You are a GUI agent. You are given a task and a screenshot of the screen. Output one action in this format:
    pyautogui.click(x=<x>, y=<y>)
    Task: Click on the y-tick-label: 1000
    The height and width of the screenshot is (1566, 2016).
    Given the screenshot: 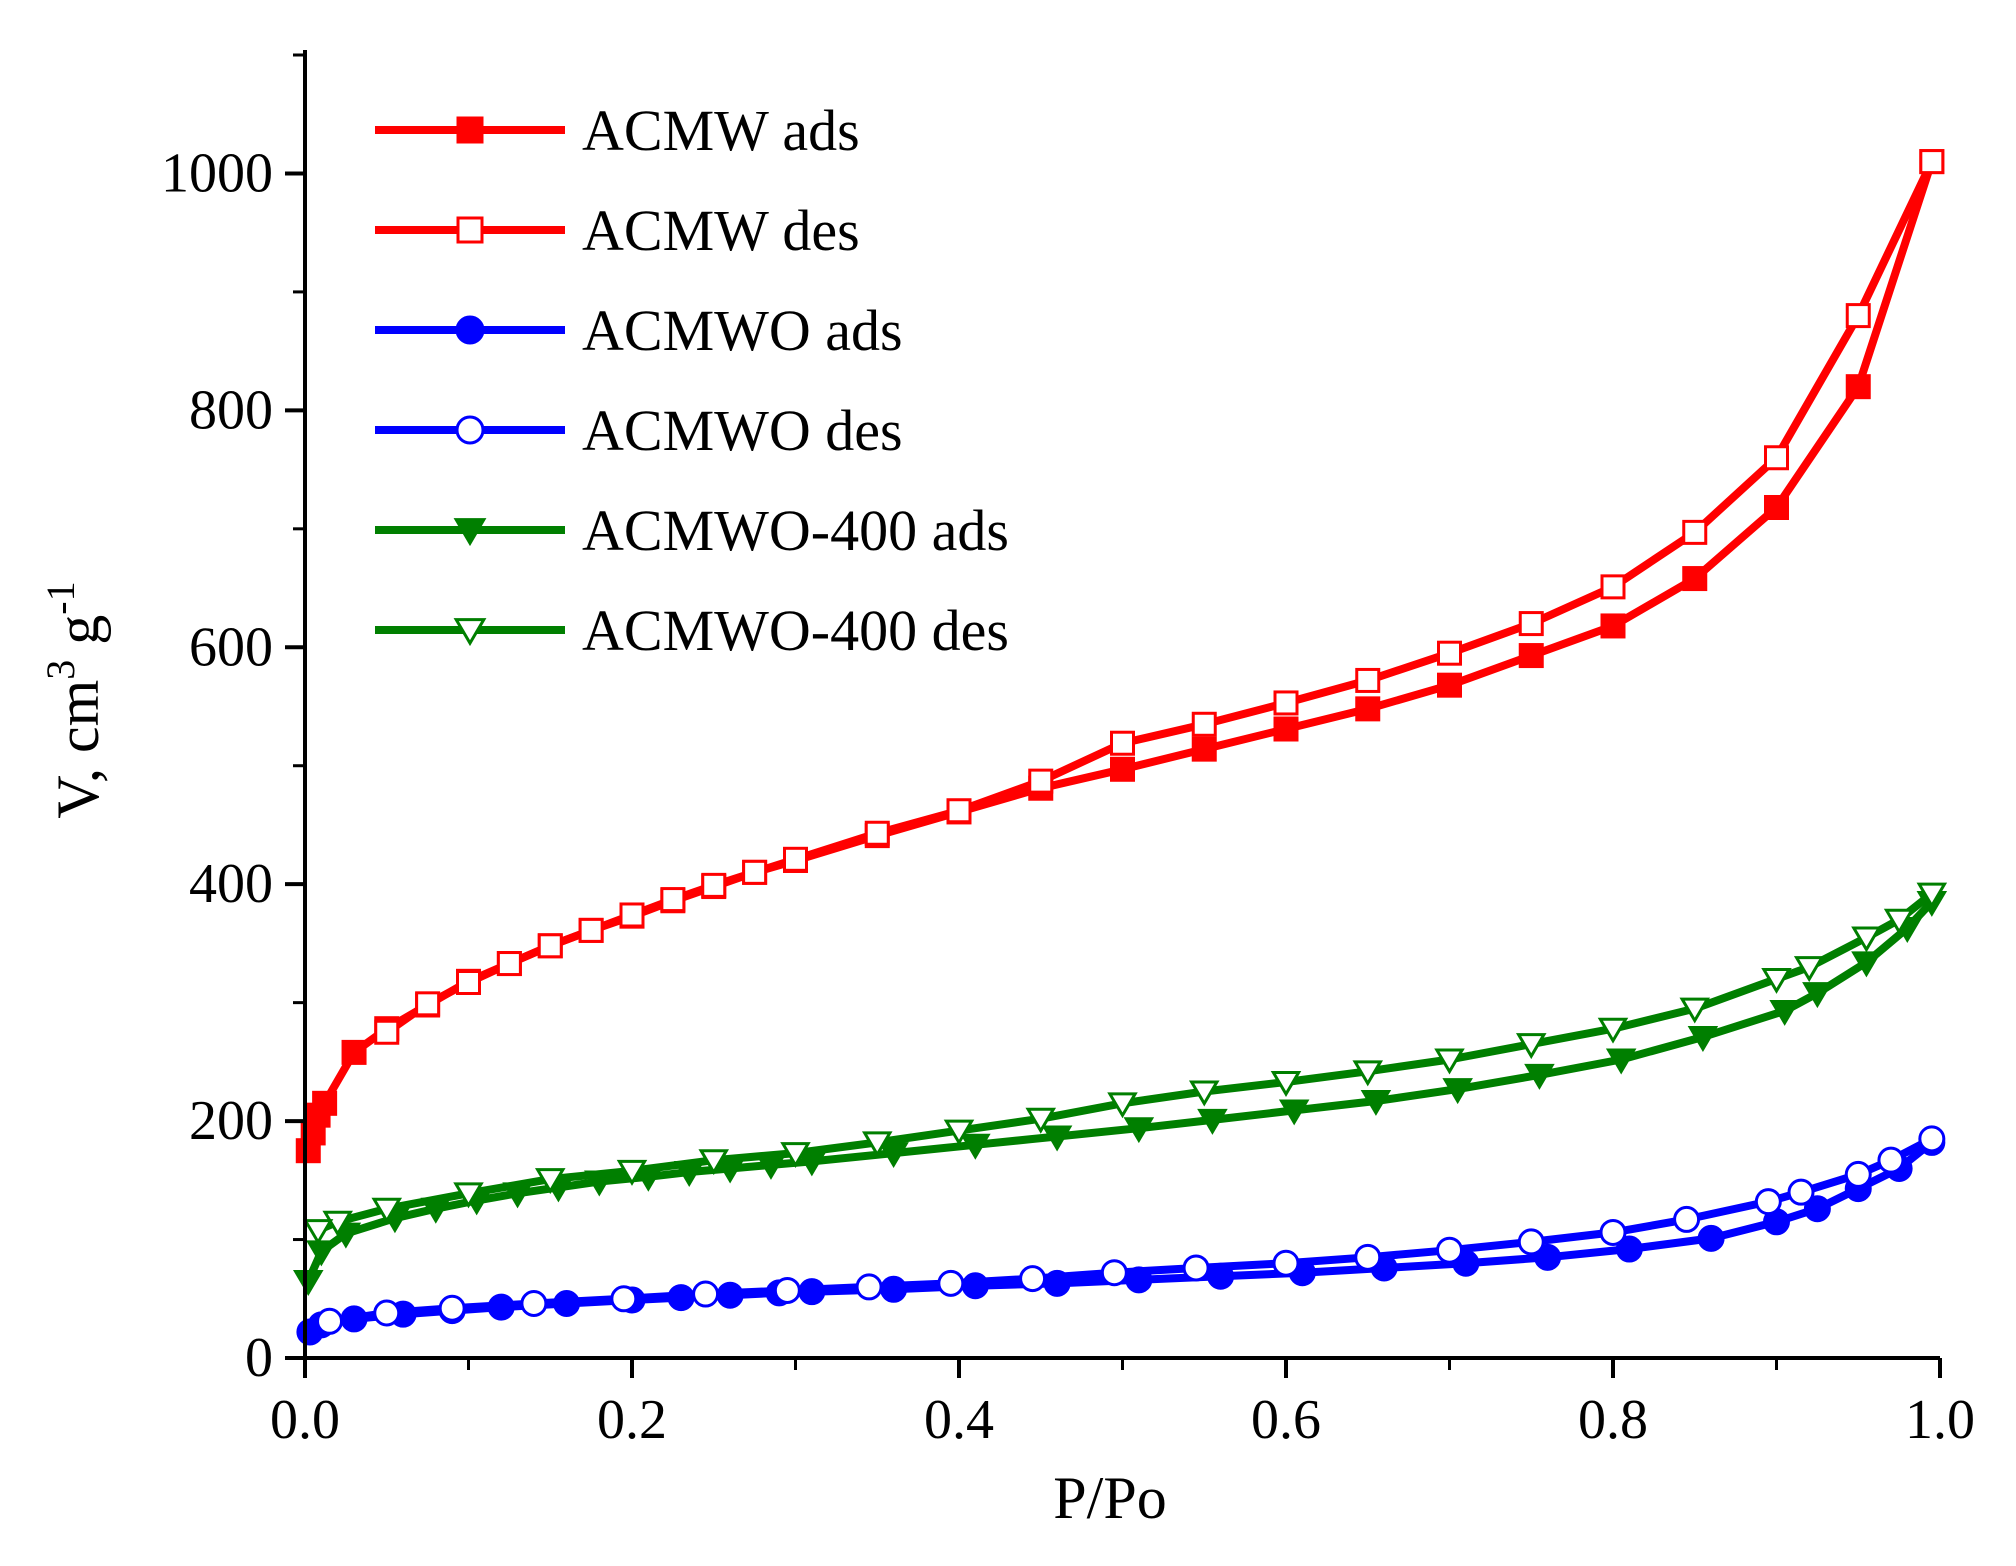 What is the action you would take?
    pyautogui.click(x=217, y=173)
    